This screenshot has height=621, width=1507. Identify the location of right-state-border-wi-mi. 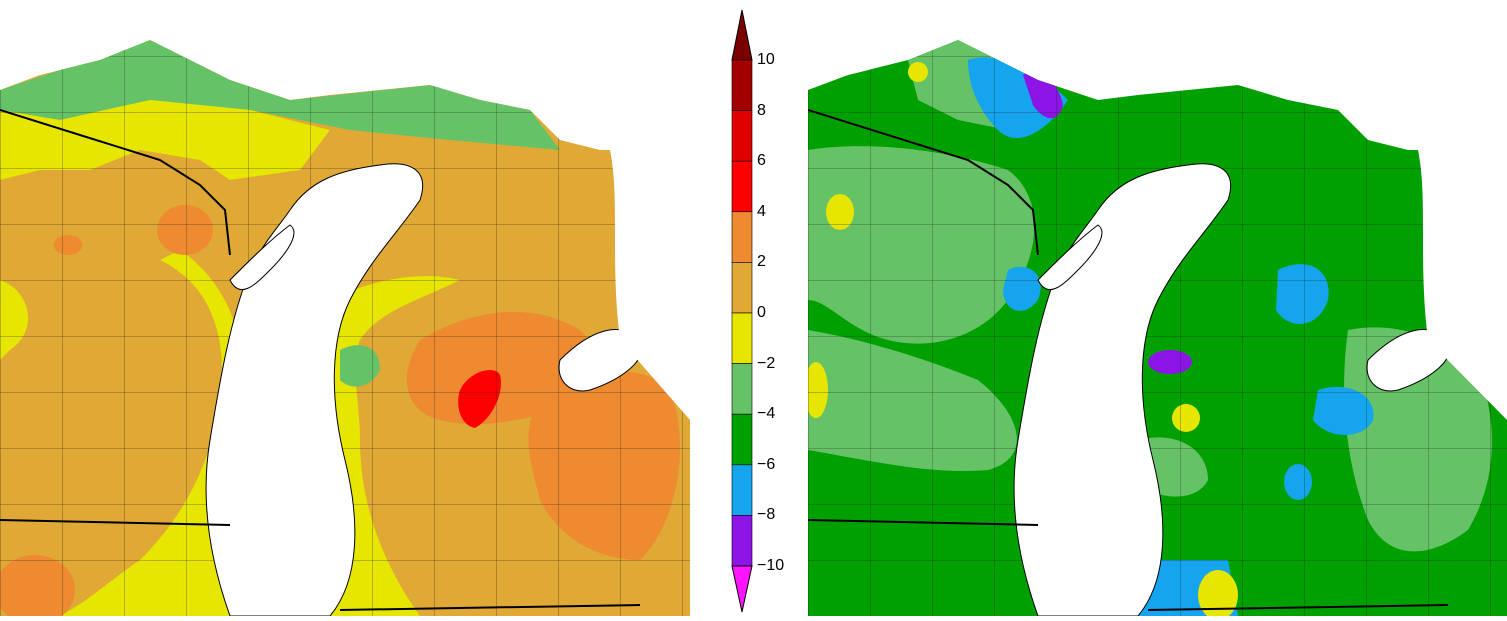
(923, 182).